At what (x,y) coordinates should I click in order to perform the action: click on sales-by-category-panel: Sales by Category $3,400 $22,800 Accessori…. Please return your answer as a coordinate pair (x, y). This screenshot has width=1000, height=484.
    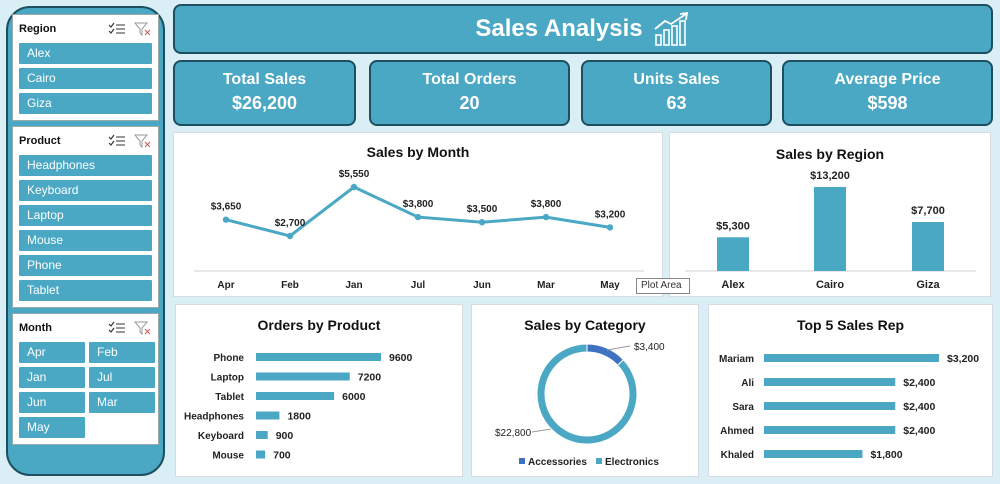
    Looking at the image, I should click on (585, 390).